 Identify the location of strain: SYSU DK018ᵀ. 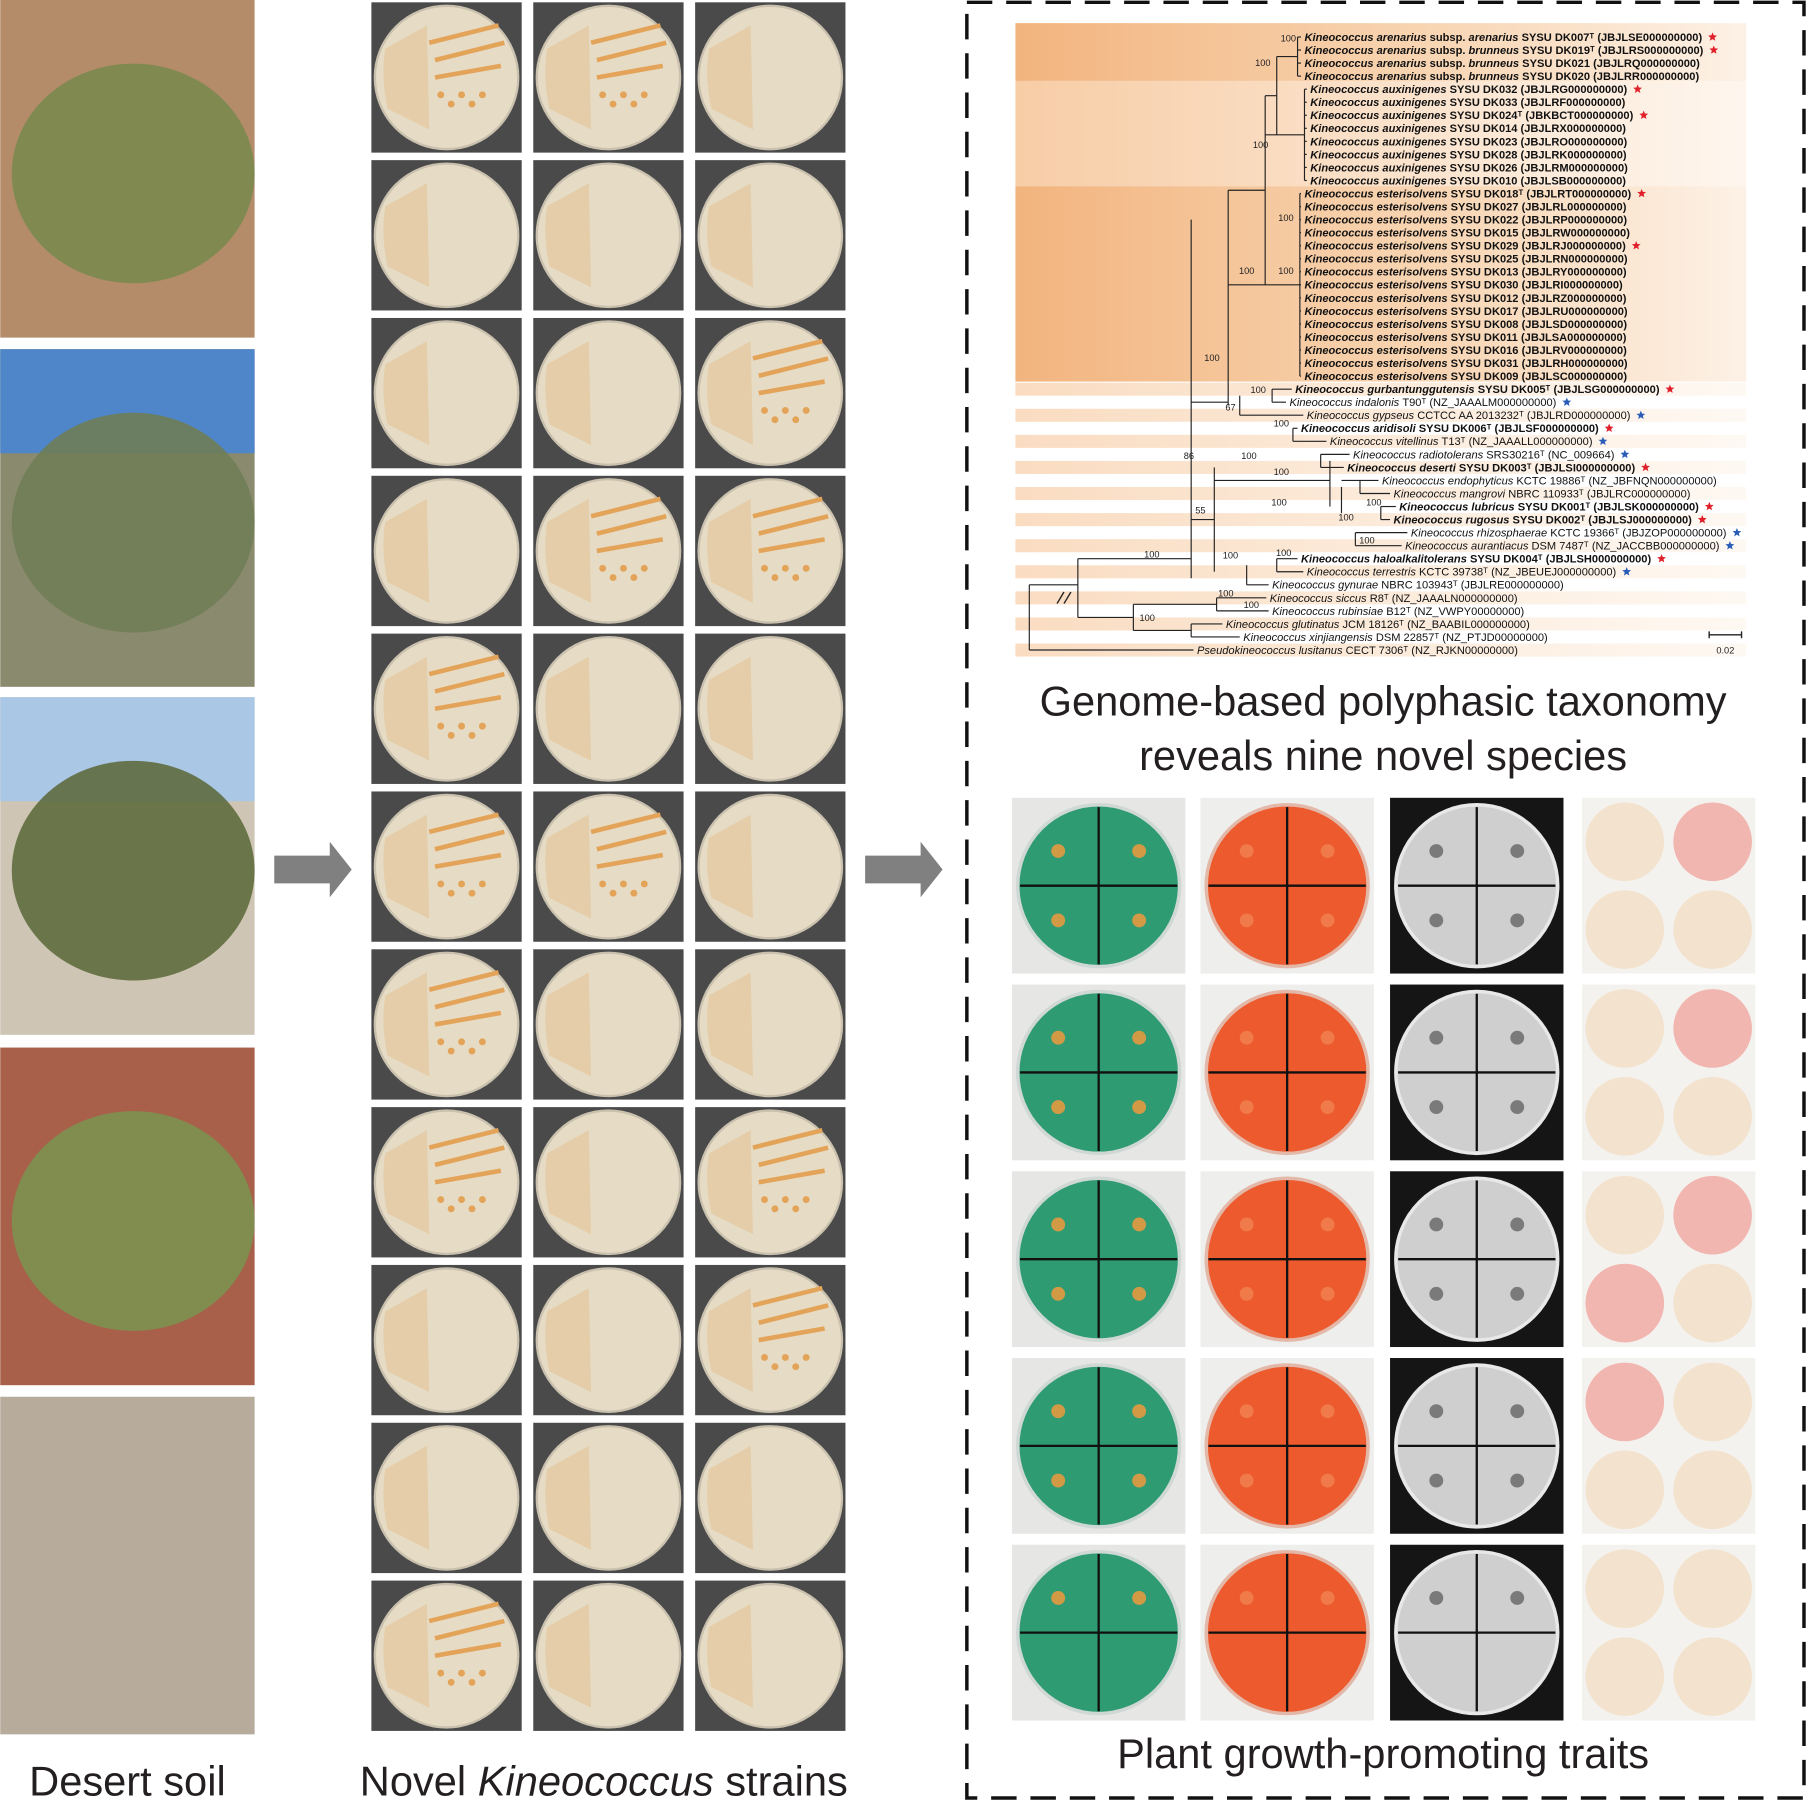
(1487, 194).